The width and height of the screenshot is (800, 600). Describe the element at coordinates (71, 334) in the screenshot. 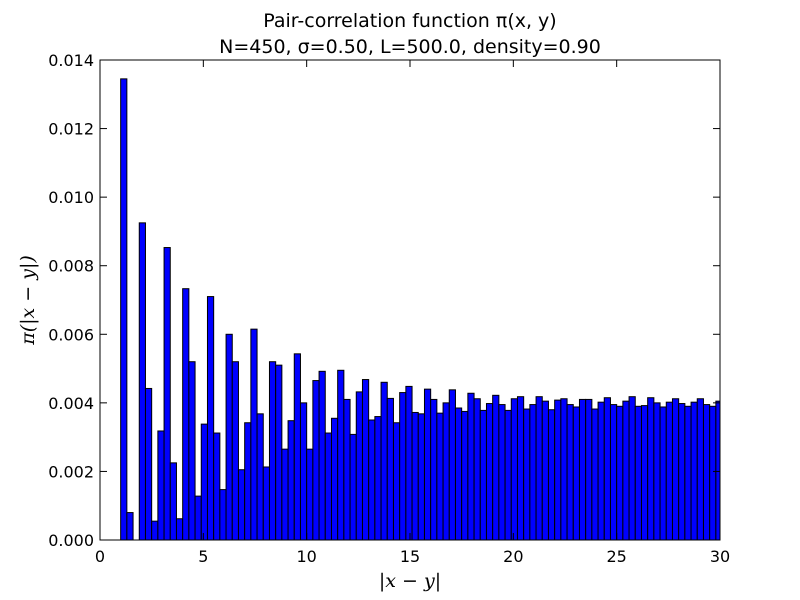

I see `y-tick-label: 0.006` at that location.